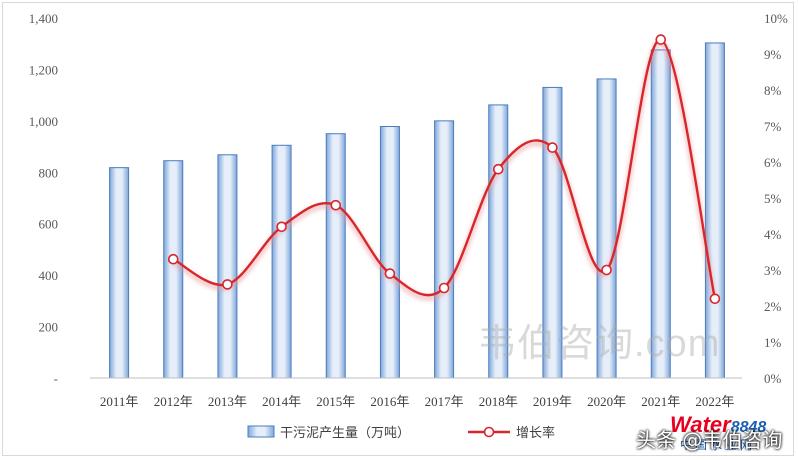  I want to click on y-left-tick-label: 1,200, so click(43, 69).